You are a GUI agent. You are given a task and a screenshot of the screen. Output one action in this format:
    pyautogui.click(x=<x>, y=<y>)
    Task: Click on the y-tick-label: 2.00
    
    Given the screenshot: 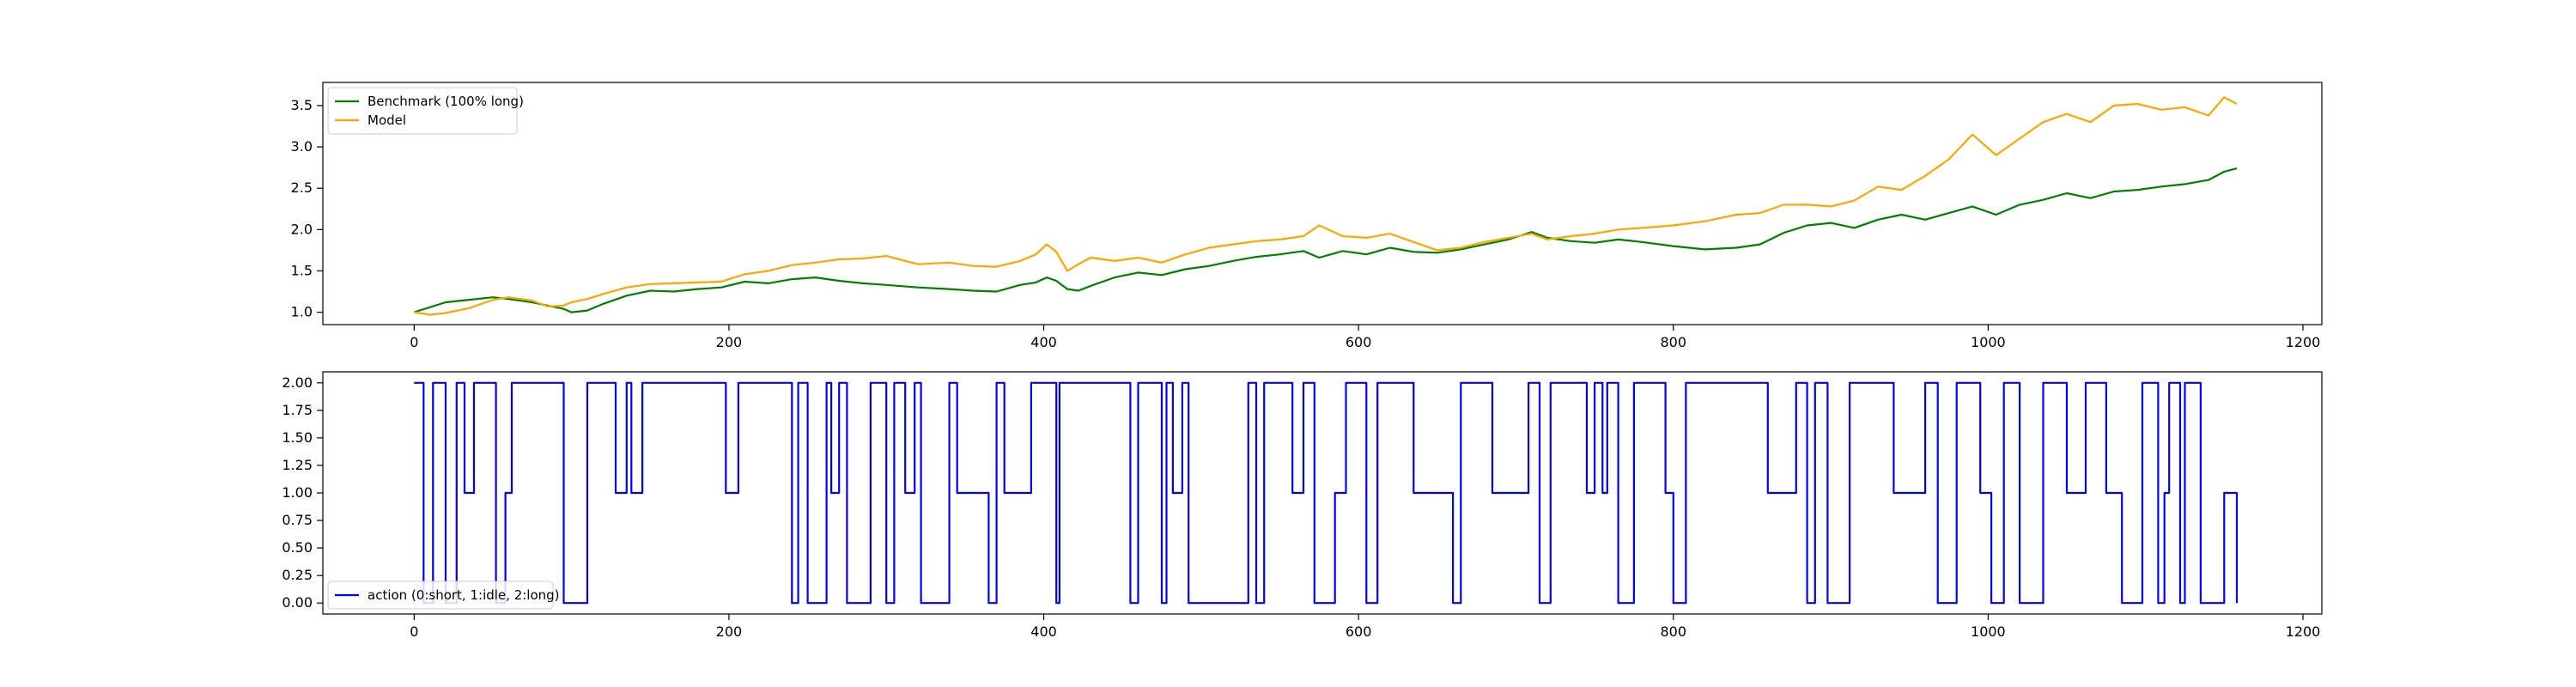 What is the action you would take?
    pyautogui.click(x=297, y=382)
    